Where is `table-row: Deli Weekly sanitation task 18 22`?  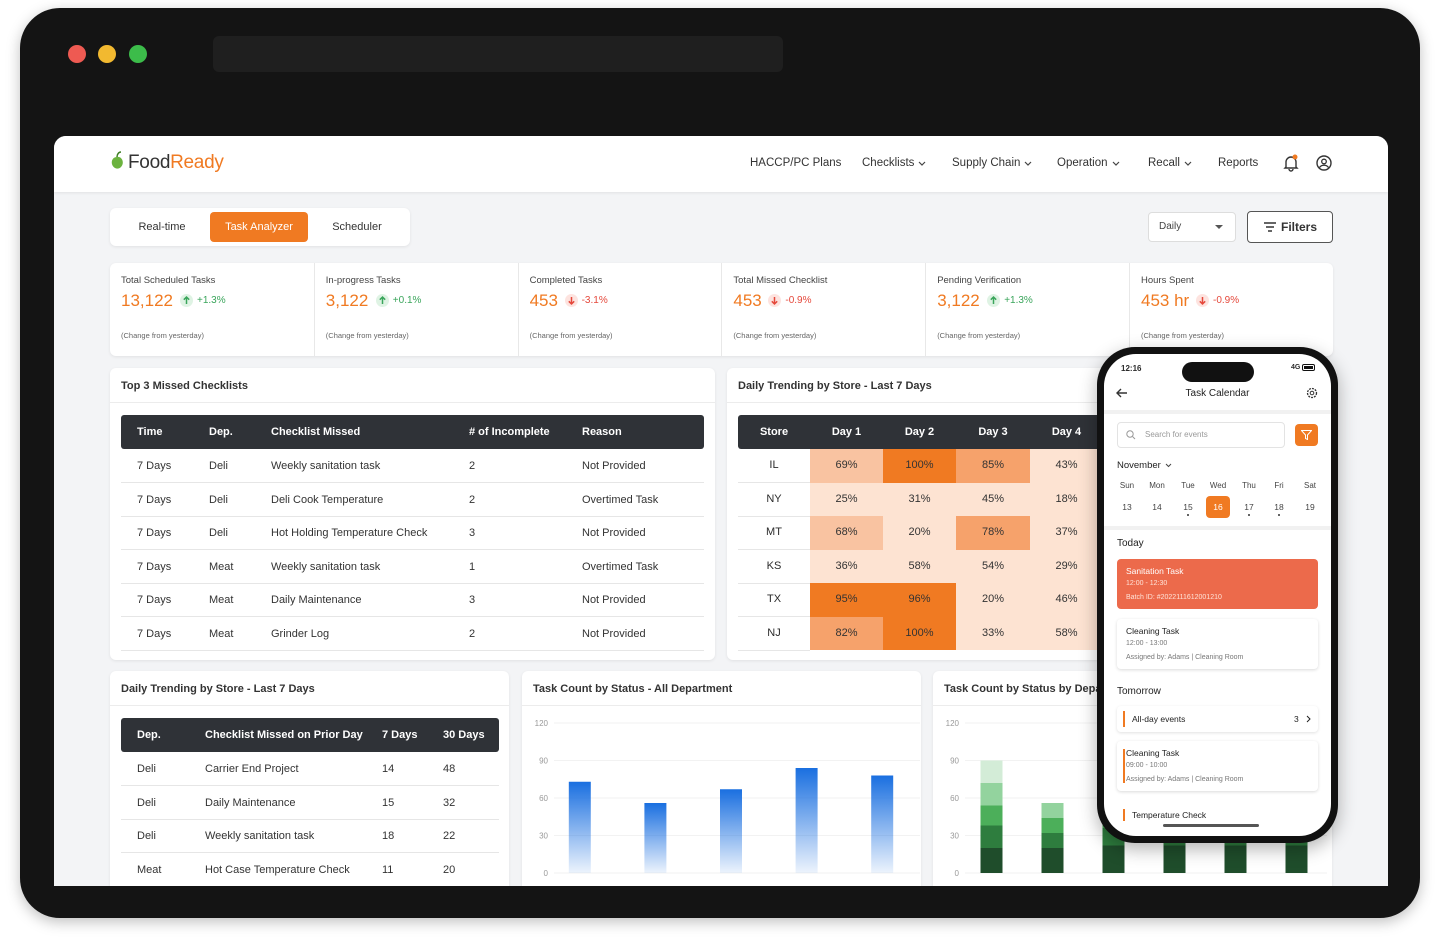
table-row: Deli Weekly sanitation task 18 22 is located at coordinates (310, 836).